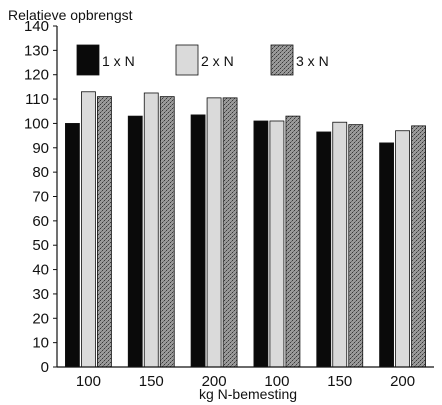  What do you see at coordinates (248, 394) in the screenshot?
I see `x-axis-title: kg N-bemesting` at bounding box center [248, 394].